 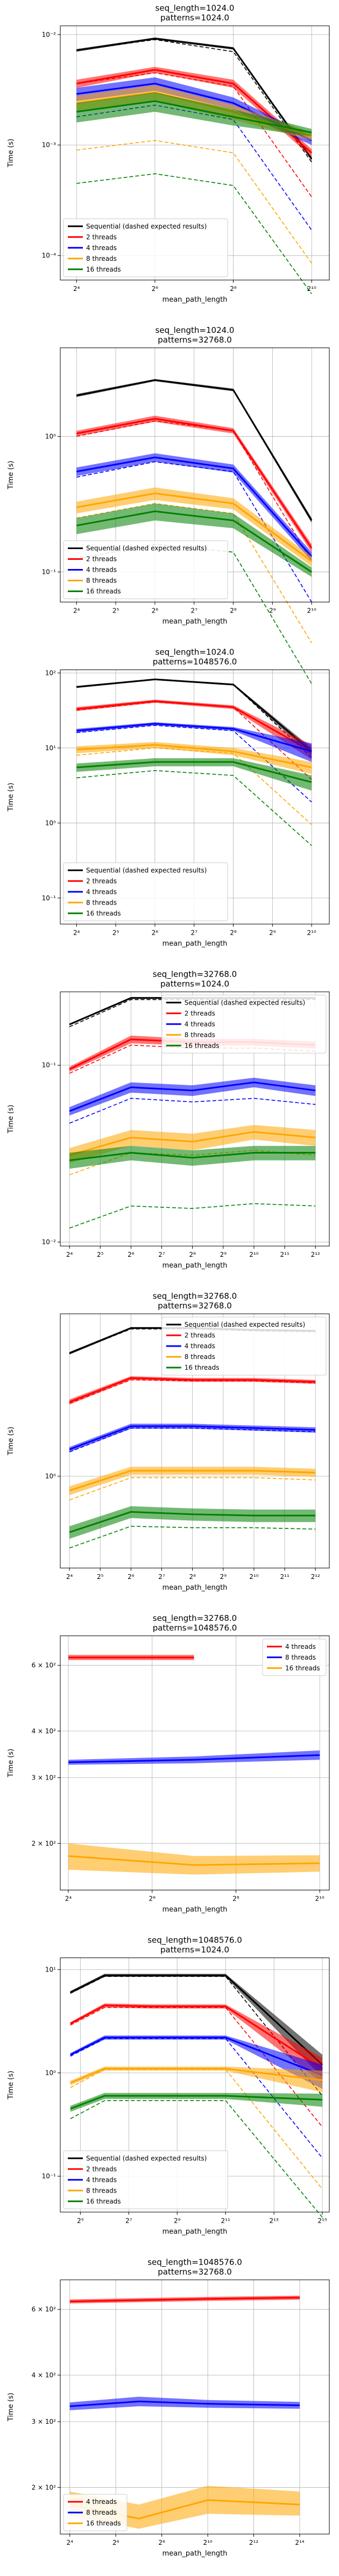 What do you see at coordinates (50, 823) in the screenshot?
I see `y-tick-label: 10⁰` at bounding box center [50, 823].